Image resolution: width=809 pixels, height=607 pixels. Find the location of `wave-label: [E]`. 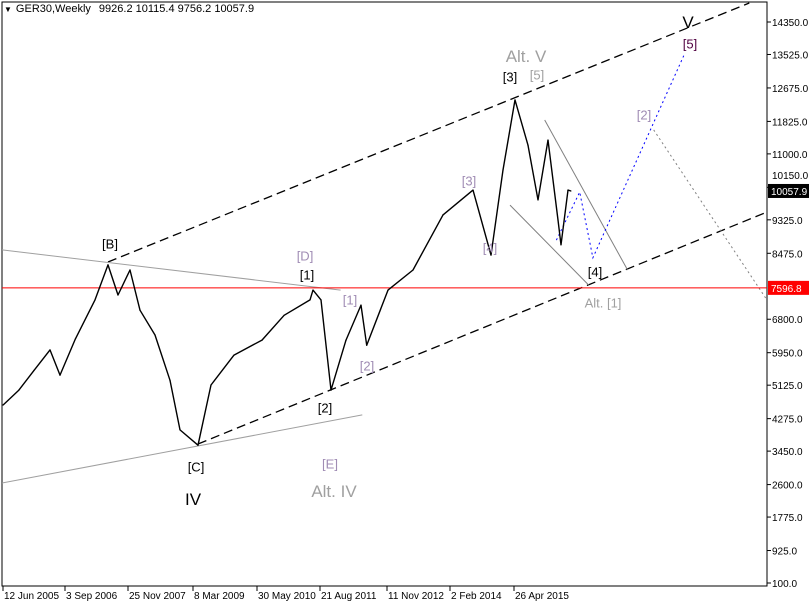

wave-label: [E] is located at coordinates (330, 464).